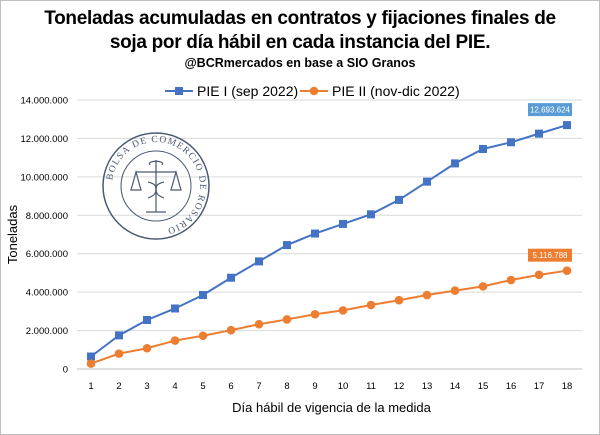 Image resolution: width=600 pixels, height=435 pixels. I want to click on legend-item-2: PIE II (nov-dic 2022), so click(380, 91).